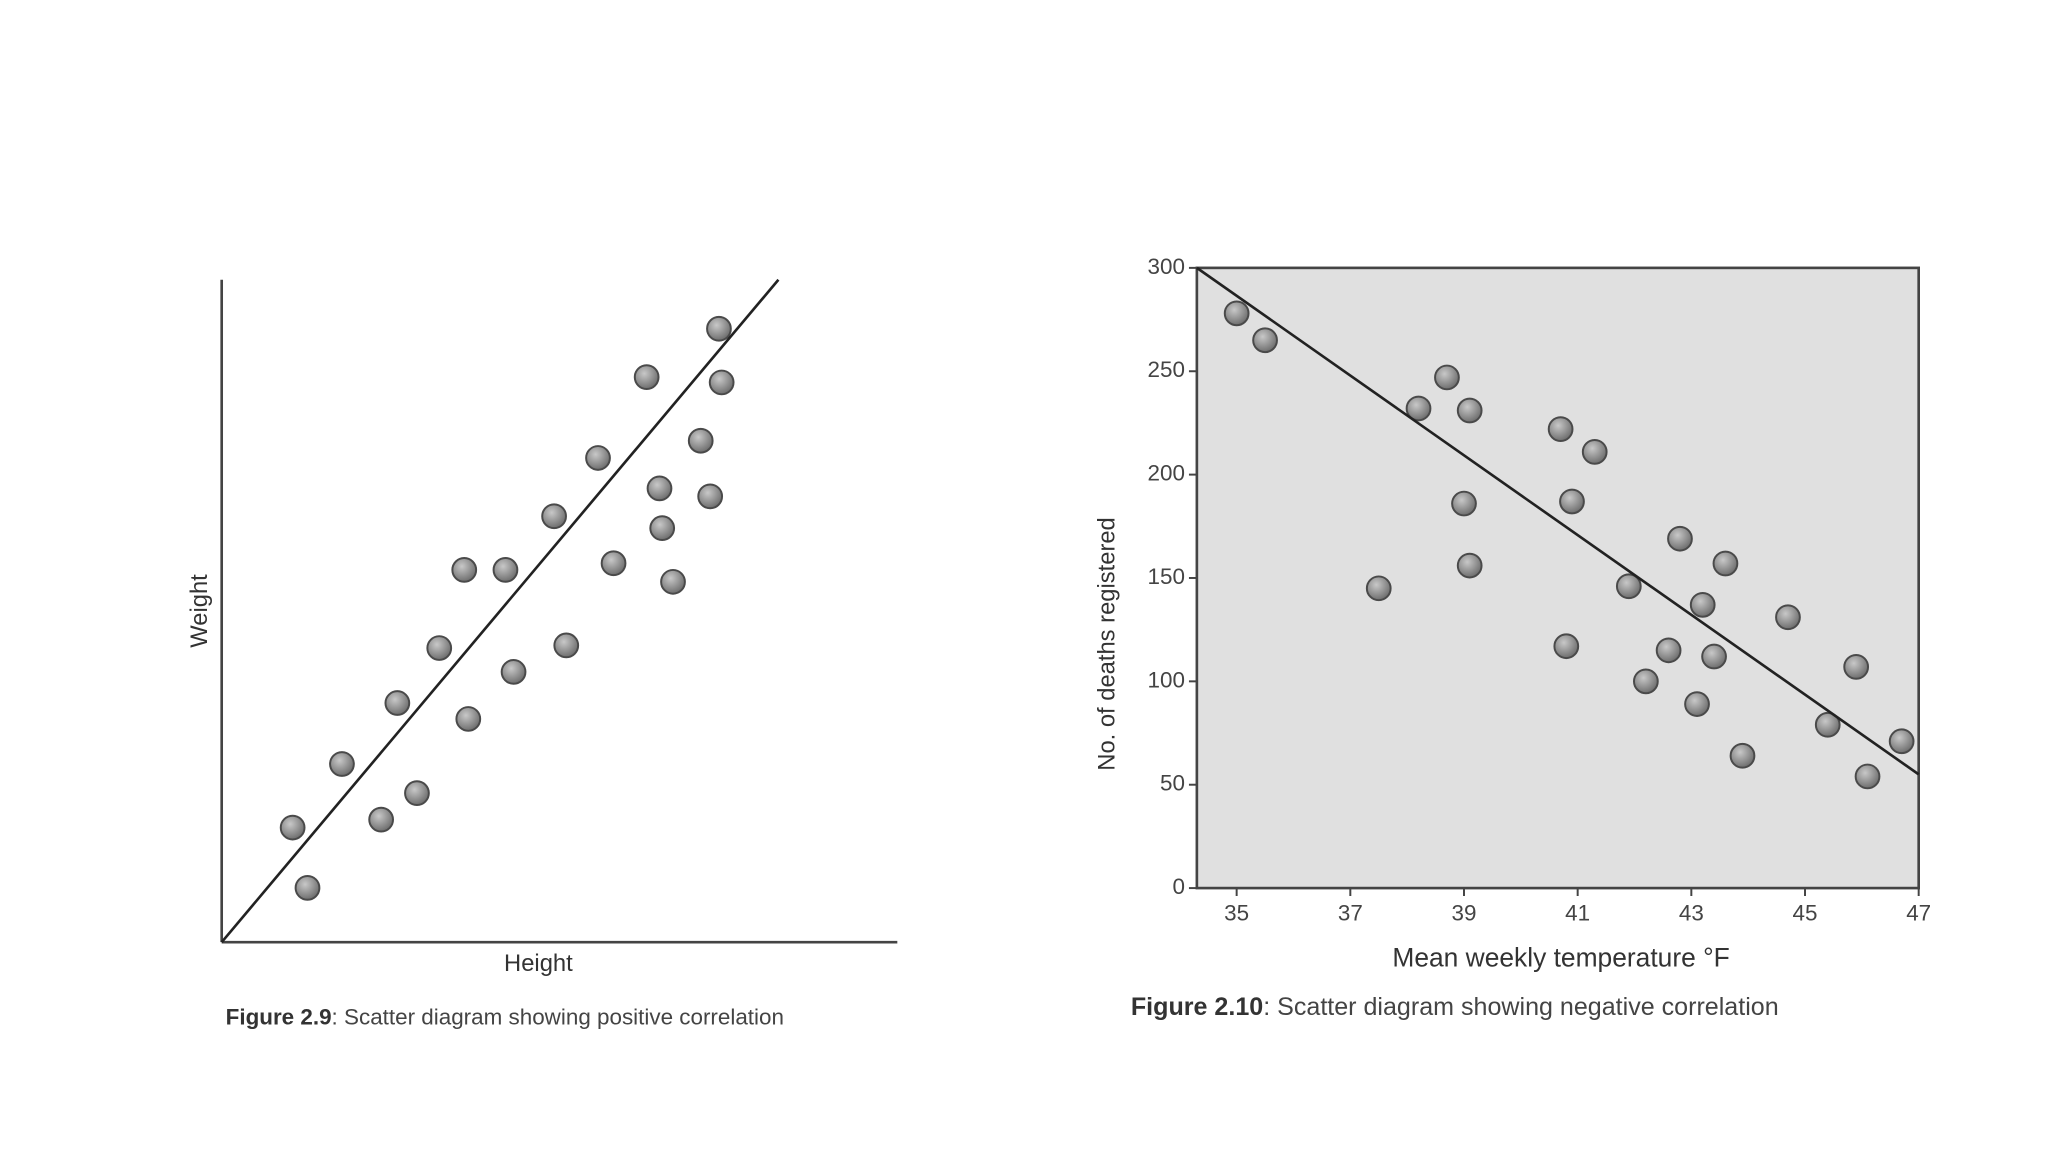 The height and width of the screenshot is (1152, 2048). I want to click on y-tick-label: 200, so click(1166, 473).